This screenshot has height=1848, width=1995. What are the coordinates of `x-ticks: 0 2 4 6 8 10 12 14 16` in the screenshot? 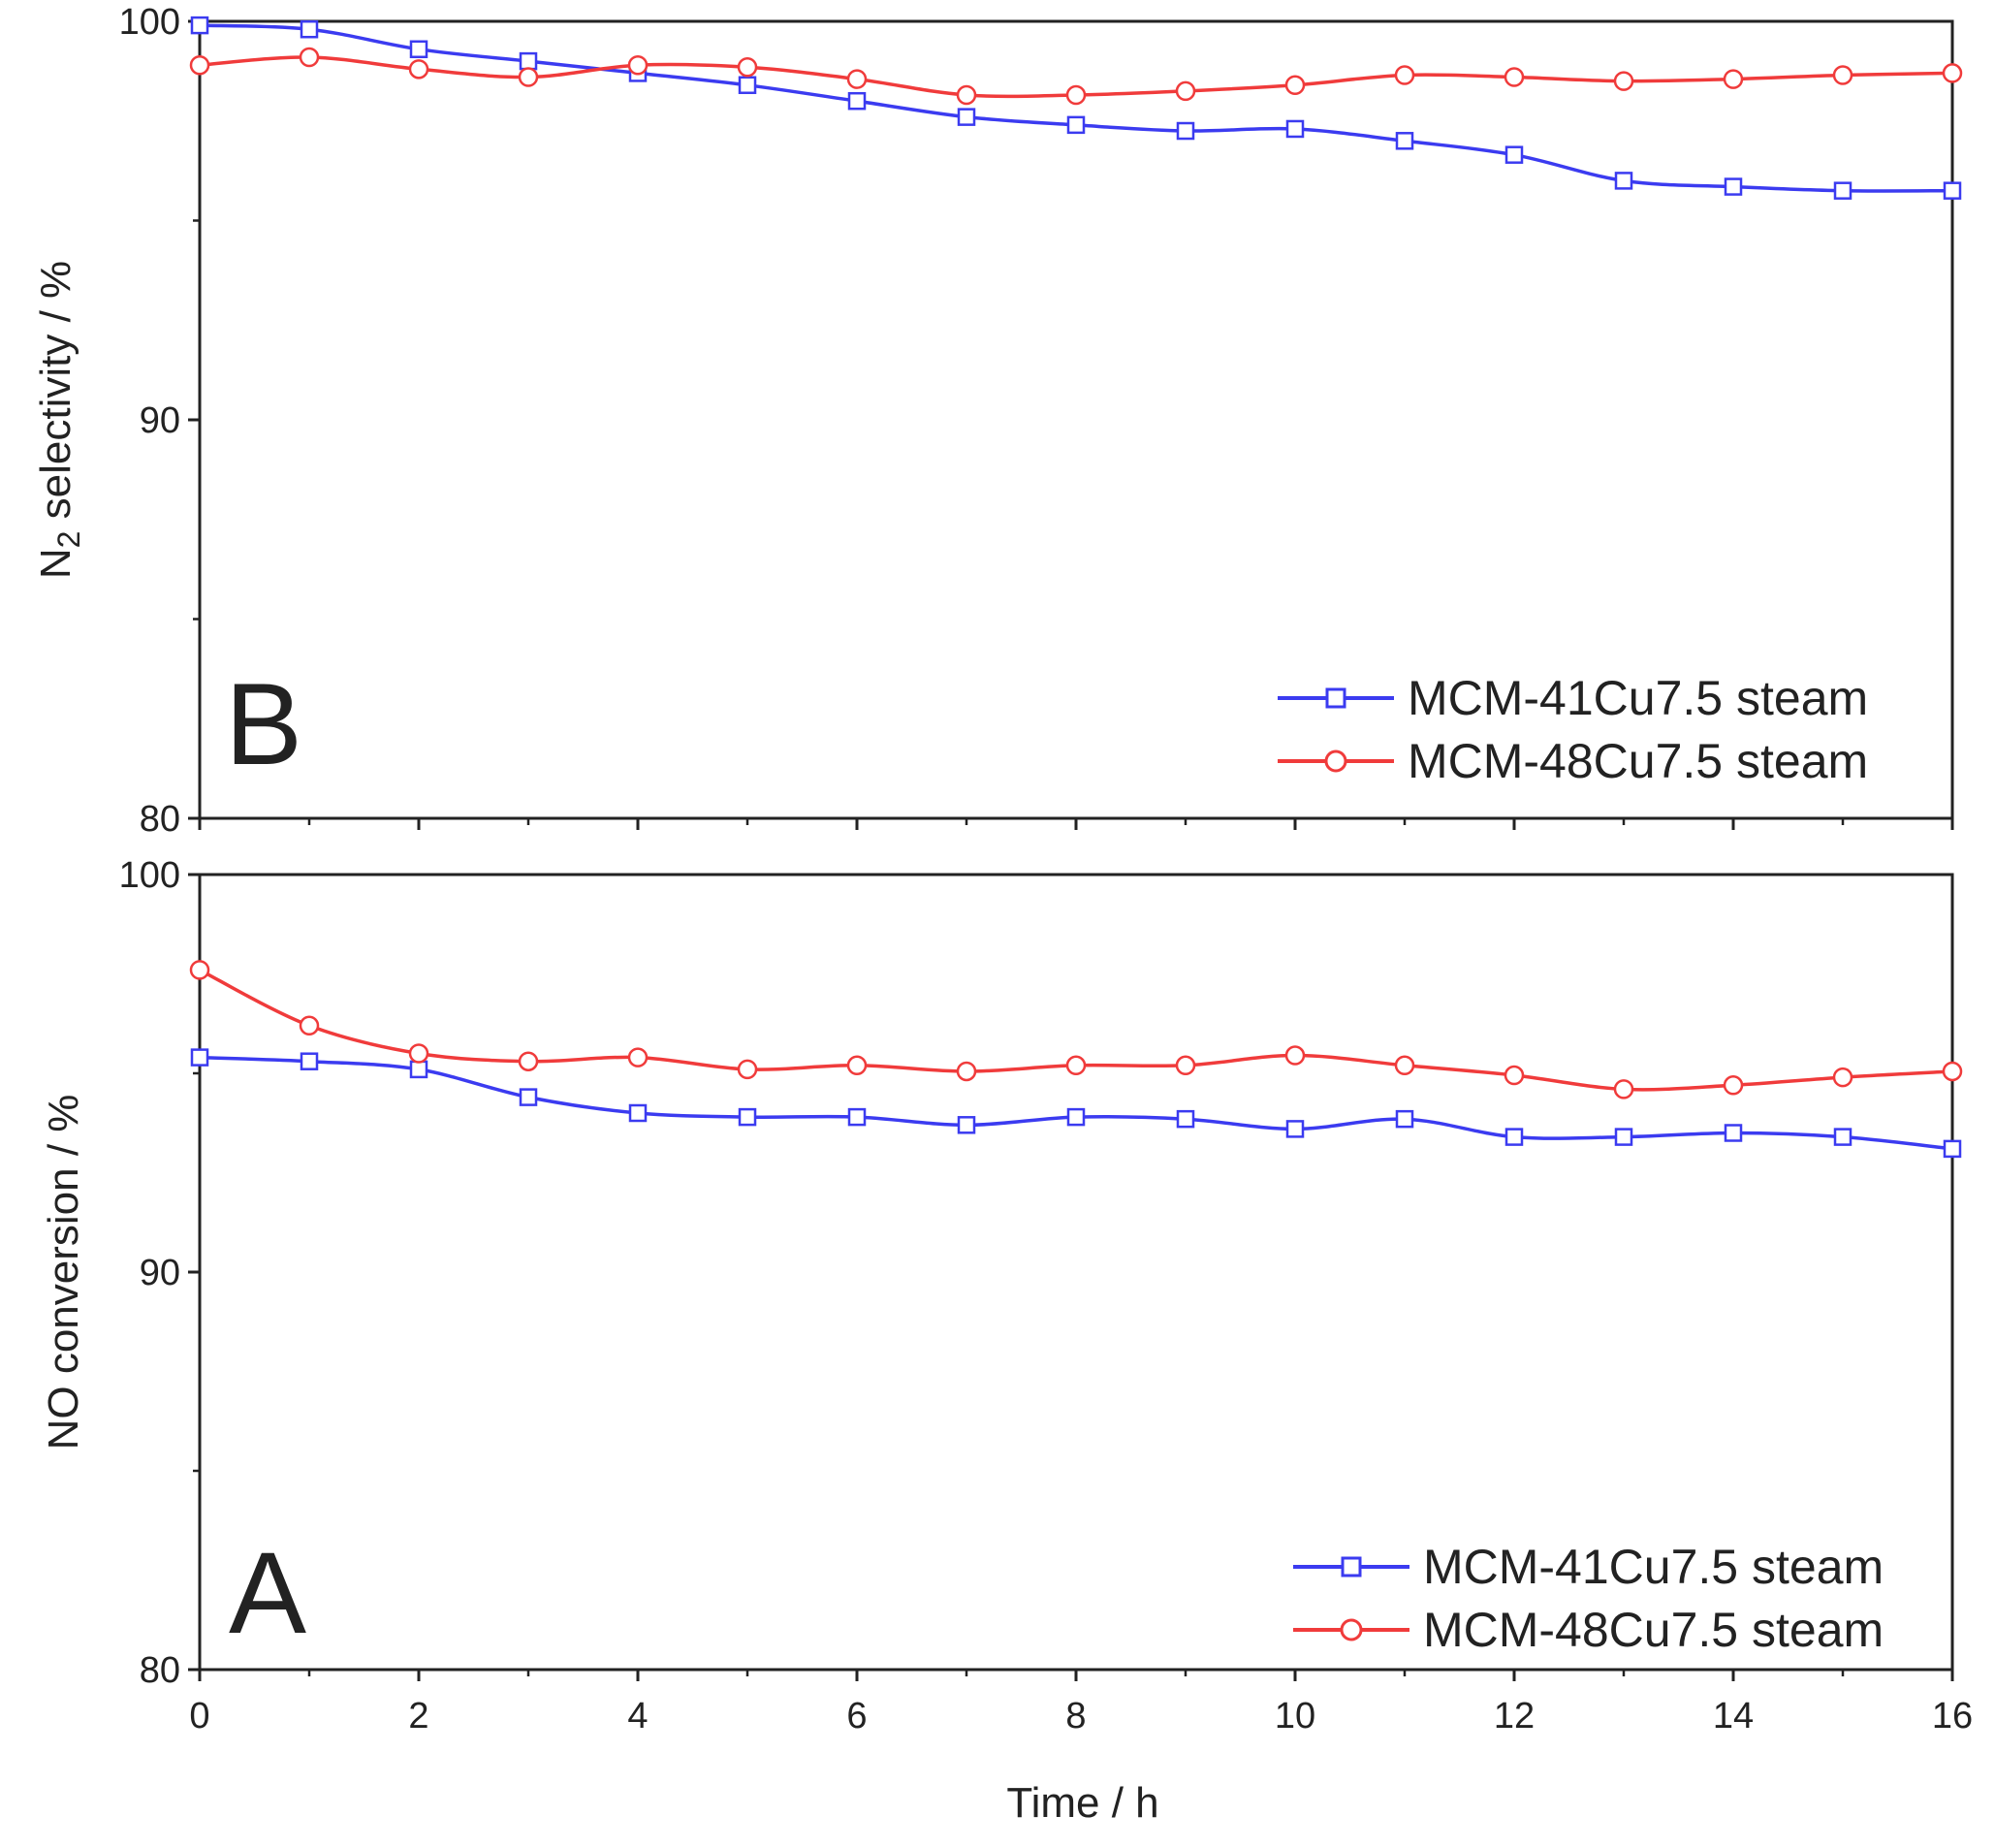 It's located at (1081, 1703).